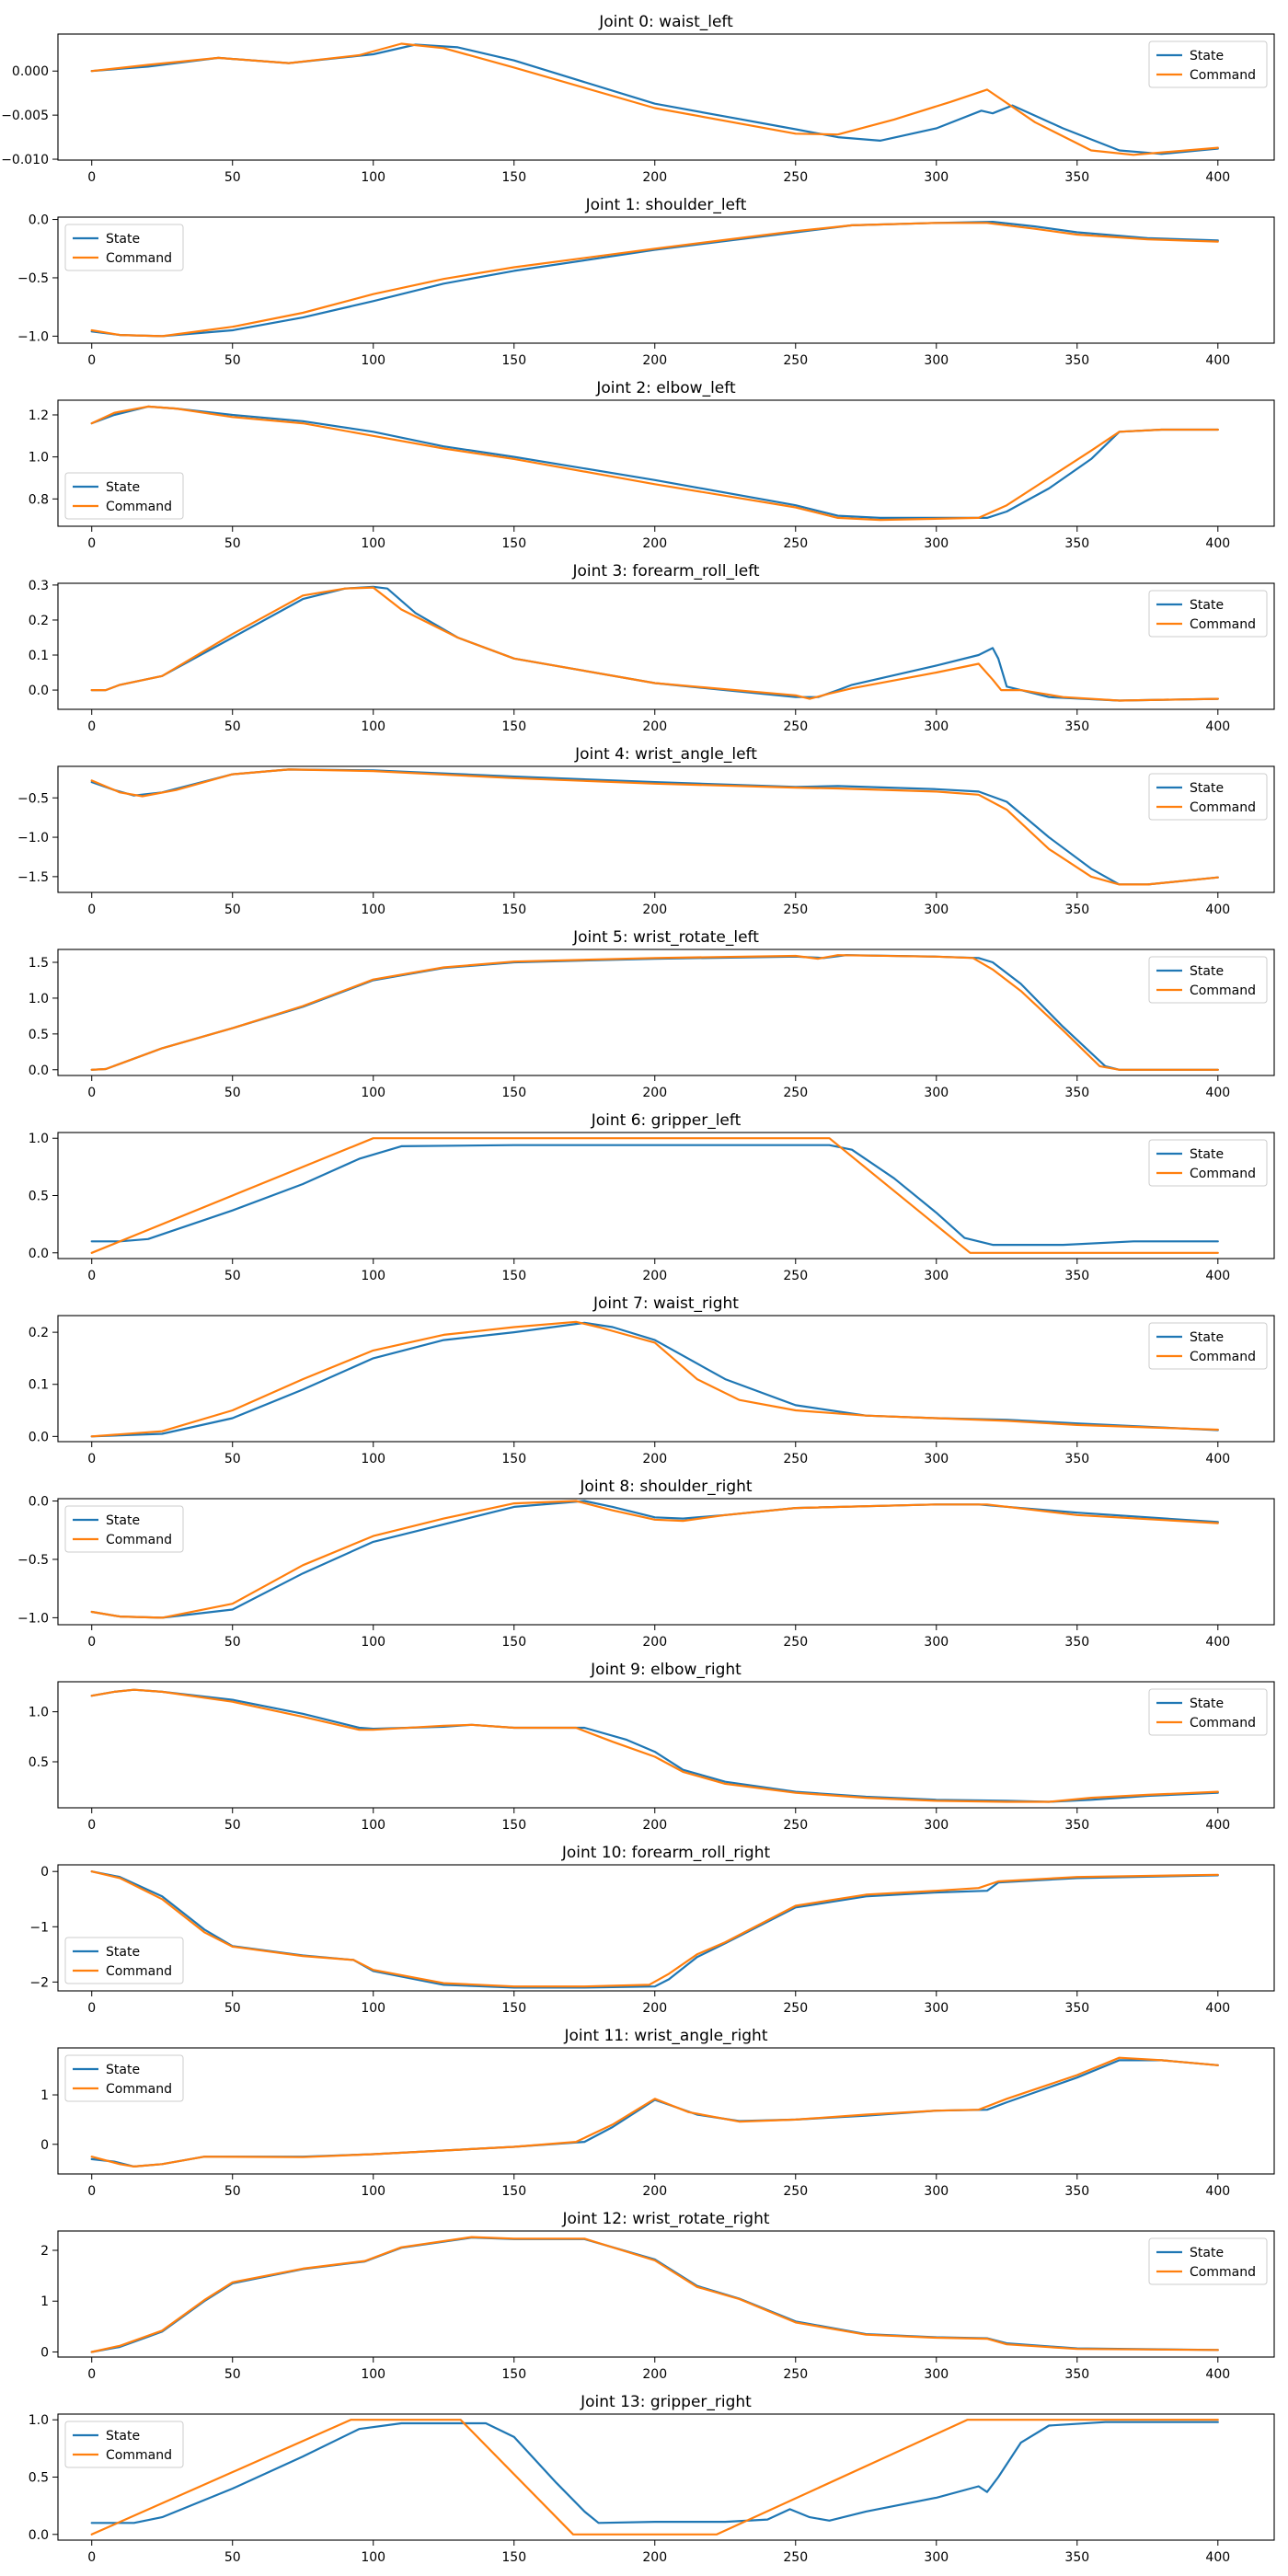 The width and height of the screenshot is (1288, 2576). Describe the element at coordinates (33, 838) in the screenshot. I see `y-tick-label: −1.0` at that location.